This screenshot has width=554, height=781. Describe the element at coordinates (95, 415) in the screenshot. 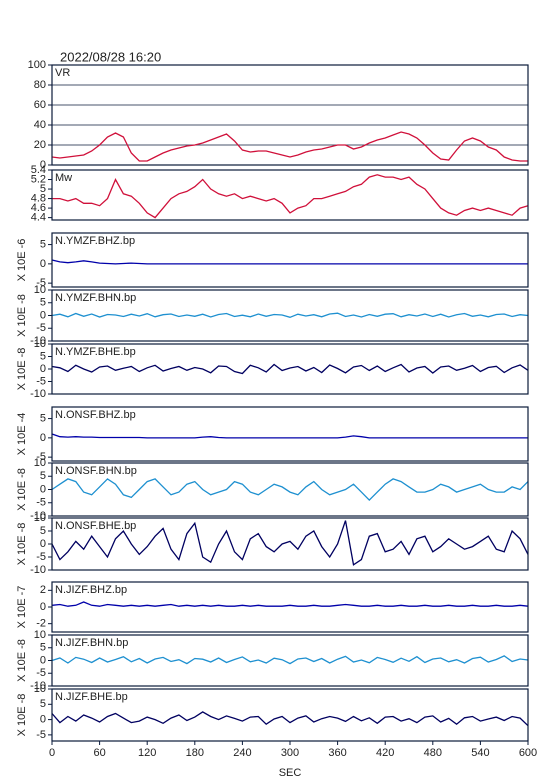

I see `series-label: N.ONSF.BHZ.bp` at that location.